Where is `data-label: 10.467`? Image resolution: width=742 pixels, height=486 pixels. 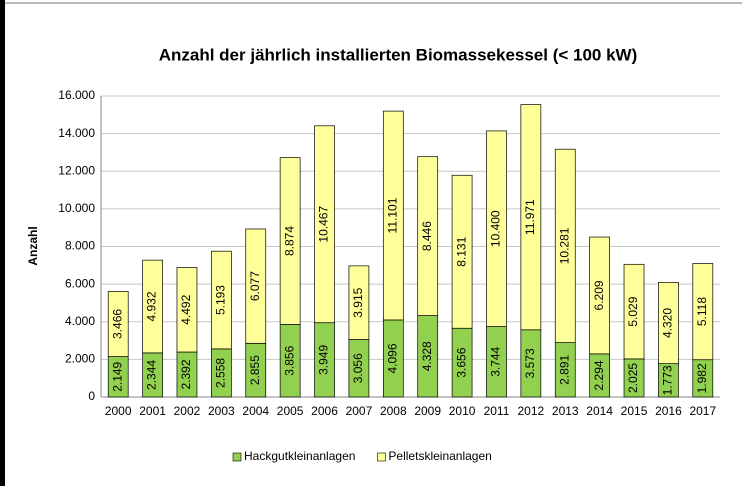 data-label: 10.467 is located at coordinates (324, 224).